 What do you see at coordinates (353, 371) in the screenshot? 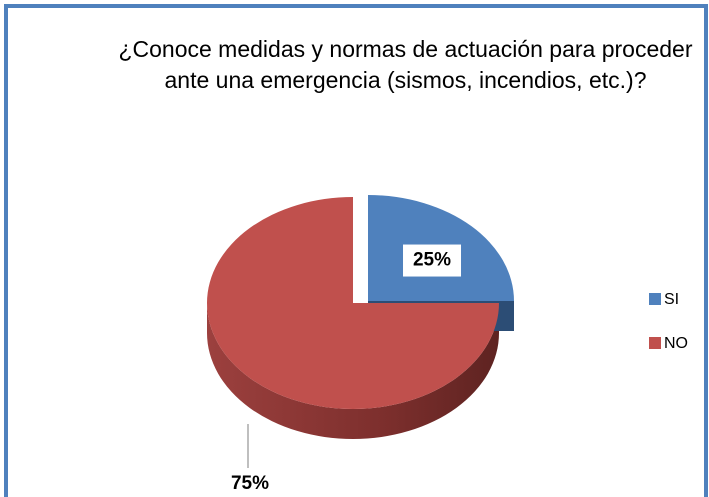
I see `slice-side` at bounding box center [353, 371].